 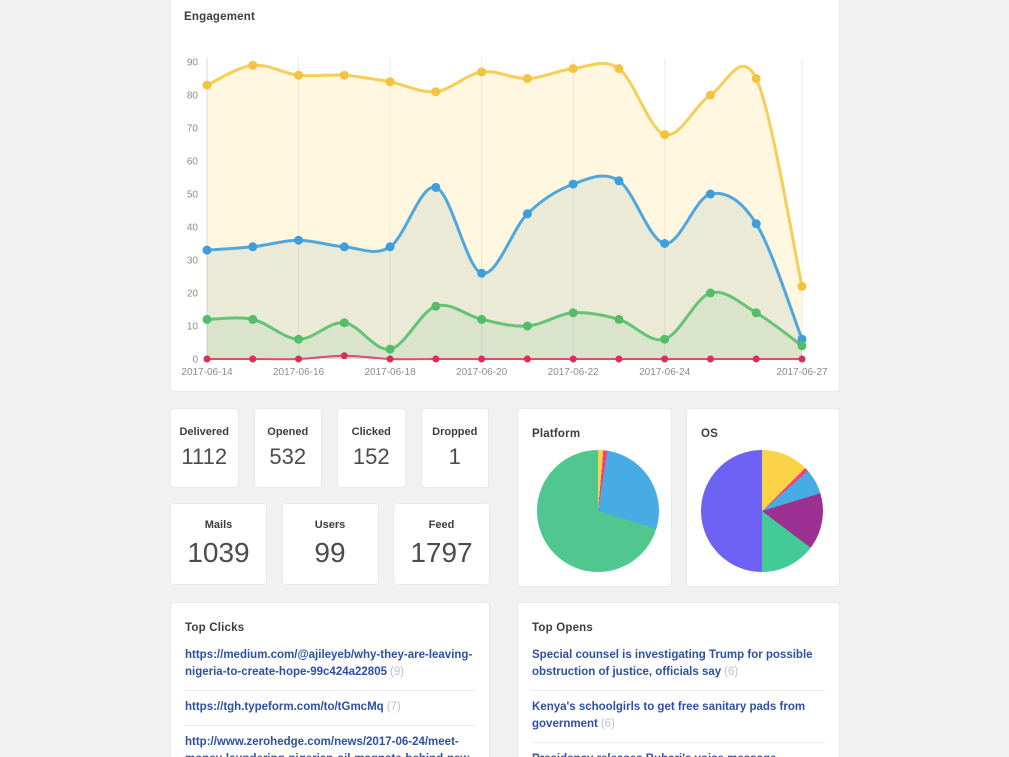 What do you see at coordinates (441, 525) in the screenshot?
I see `stat-label: Feed` at bounding box center [441, 525].